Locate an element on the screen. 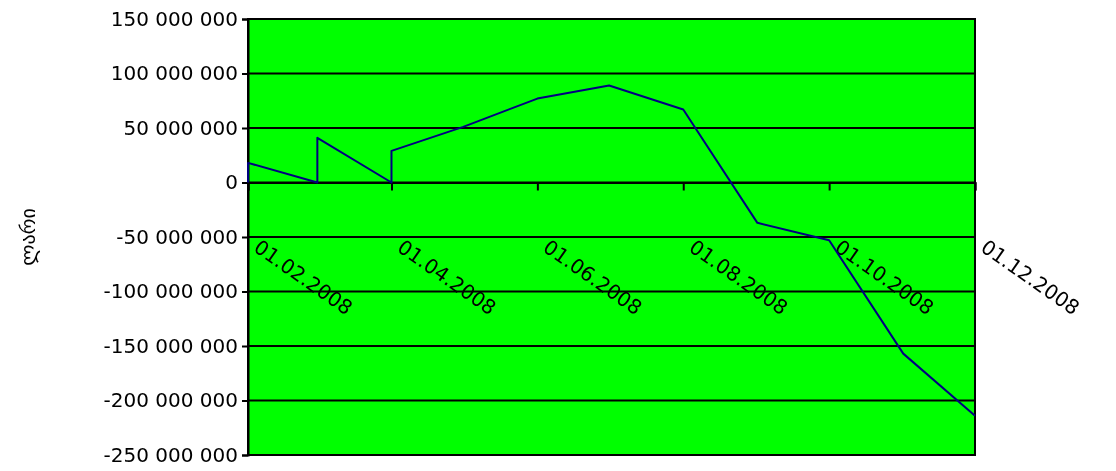 This screenshot has width=1116, height=471. y-tick-label: 50 000 000 is located at coordinates (180, 127).